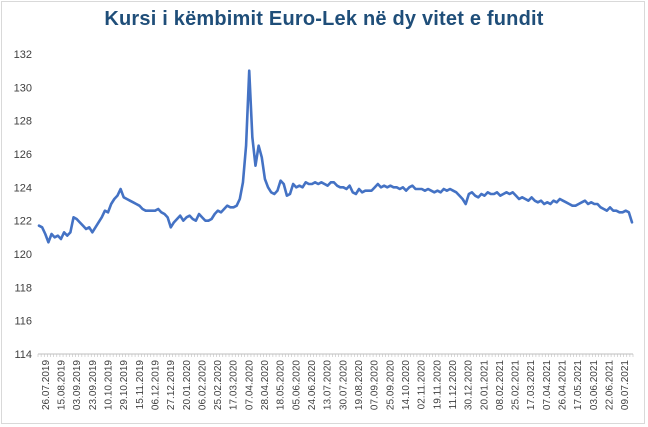 Image resolution: width=648 pixels, height=427 pixels. Describe the element at coordinates (437, 385) in the screenshot. I see `x-tick-label: 19.11.2020` at that location.